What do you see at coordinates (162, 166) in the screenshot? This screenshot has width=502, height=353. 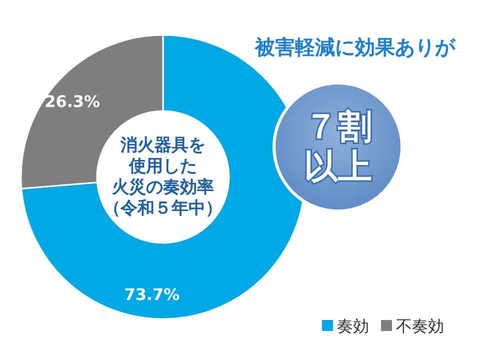 I see `text: 使用した` at bounding box center [162, 166].